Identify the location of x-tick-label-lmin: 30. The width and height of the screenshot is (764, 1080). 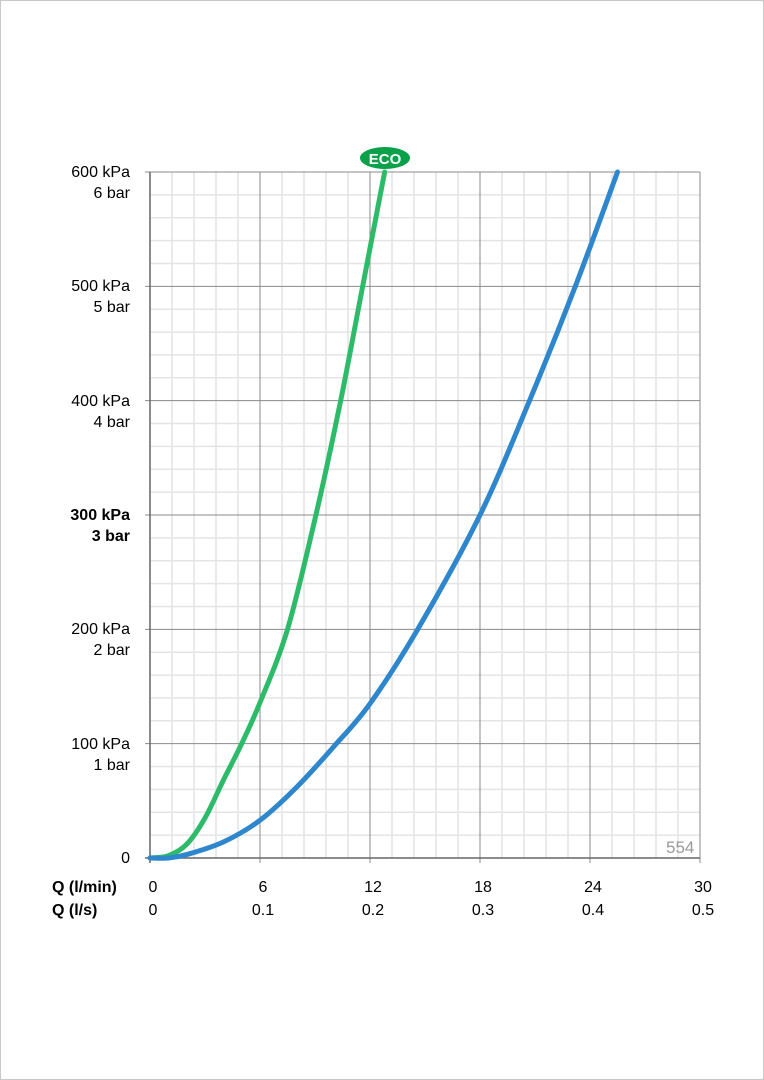
(703, 887).